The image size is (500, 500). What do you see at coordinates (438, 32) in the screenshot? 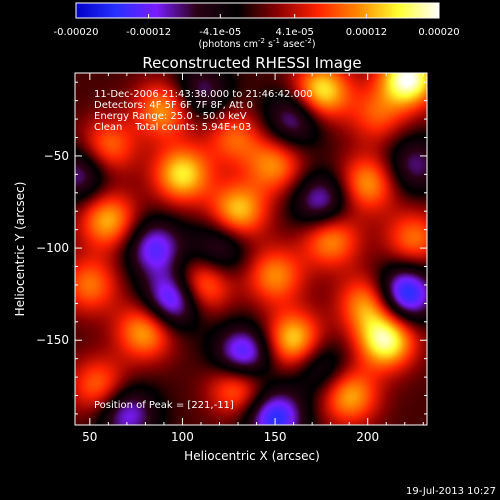
I see `colorbar-tick-label: 0.00020` at bounding box center [438, 32].